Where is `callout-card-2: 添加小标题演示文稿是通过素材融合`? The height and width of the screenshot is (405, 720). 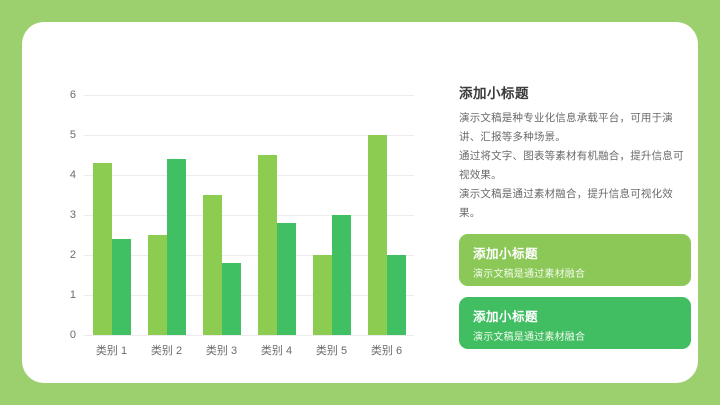 callout-card-2: 添加小标题演示文稿是通过素材融合 is located at coordinates (575, 323).